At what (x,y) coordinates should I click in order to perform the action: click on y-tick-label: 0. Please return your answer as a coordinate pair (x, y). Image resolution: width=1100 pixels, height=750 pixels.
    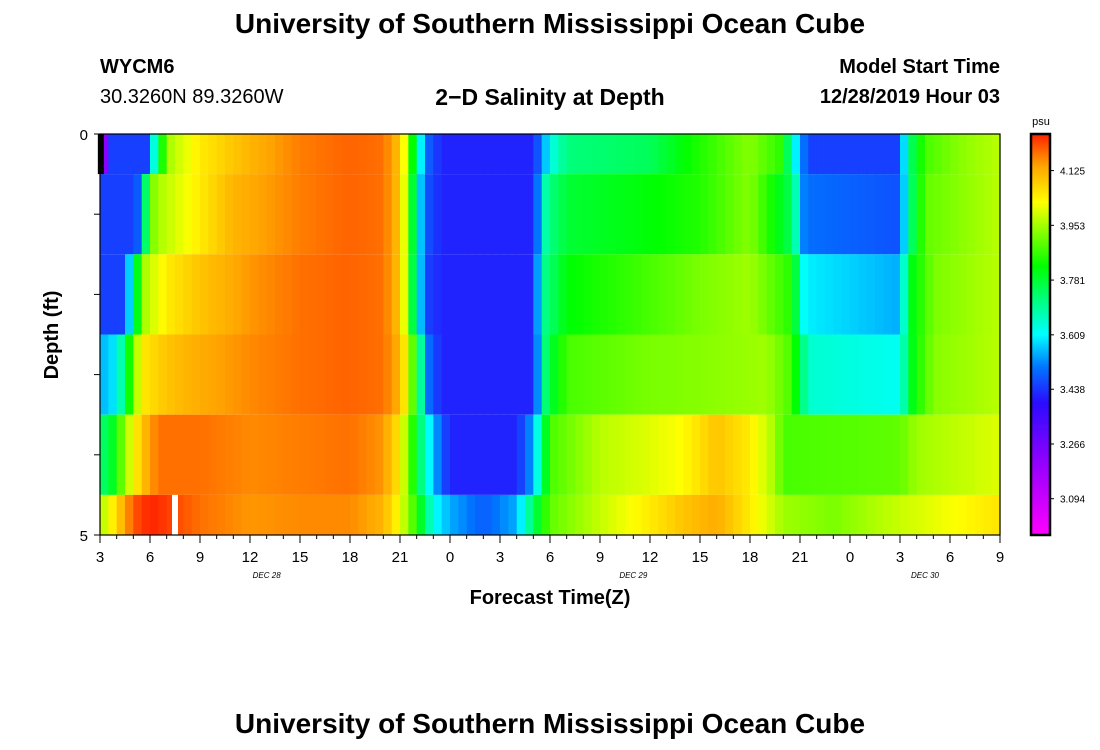
    Looking at the image, I should click on (84, 135).